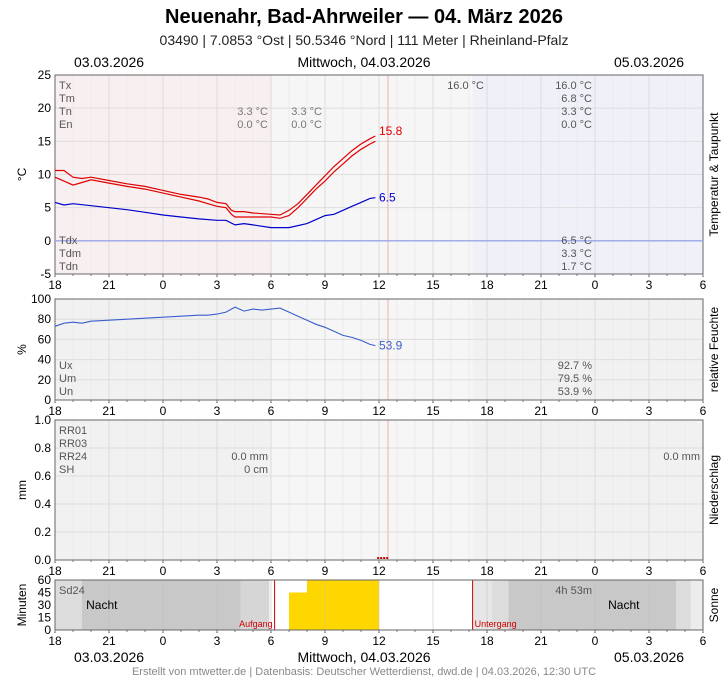 The width and height of the screenshot is (728, 680). I want to click on x-tick-label-3: 12, so click(379, 641).